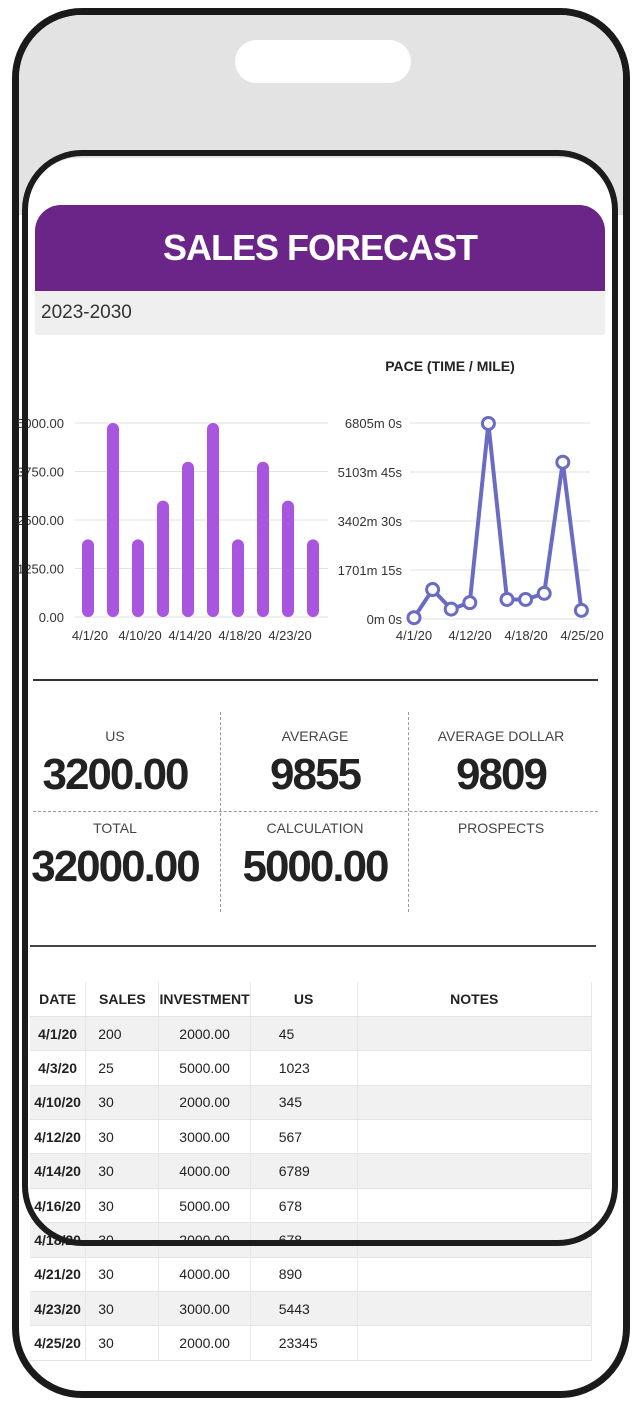 This screenshot has width=640, height=1412. I want to click on table-row: 4/18/20 30 2000.00 678, so click(311, 1240).